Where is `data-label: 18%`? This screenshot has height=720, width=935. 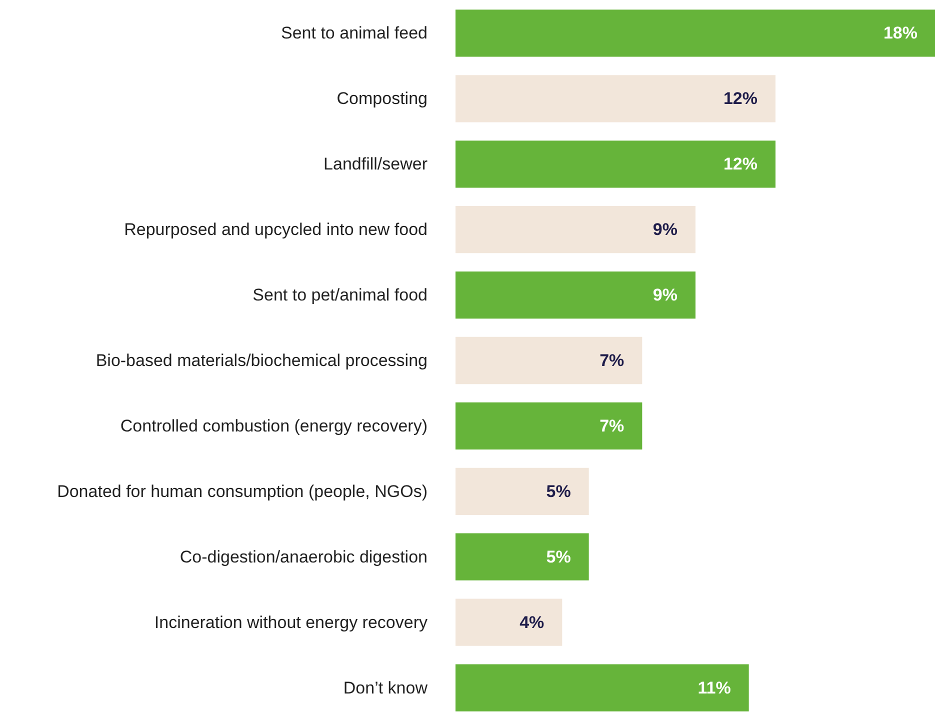
data-label: 18% is located at coordinates (900, 33).